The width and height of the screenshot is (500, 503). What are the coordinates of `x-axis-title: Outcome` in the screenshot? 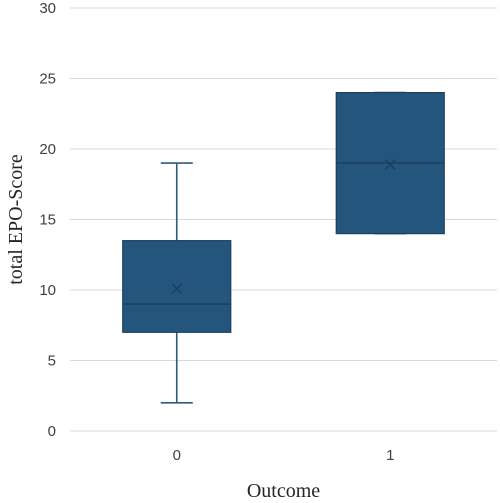 It's located at (283, 491).